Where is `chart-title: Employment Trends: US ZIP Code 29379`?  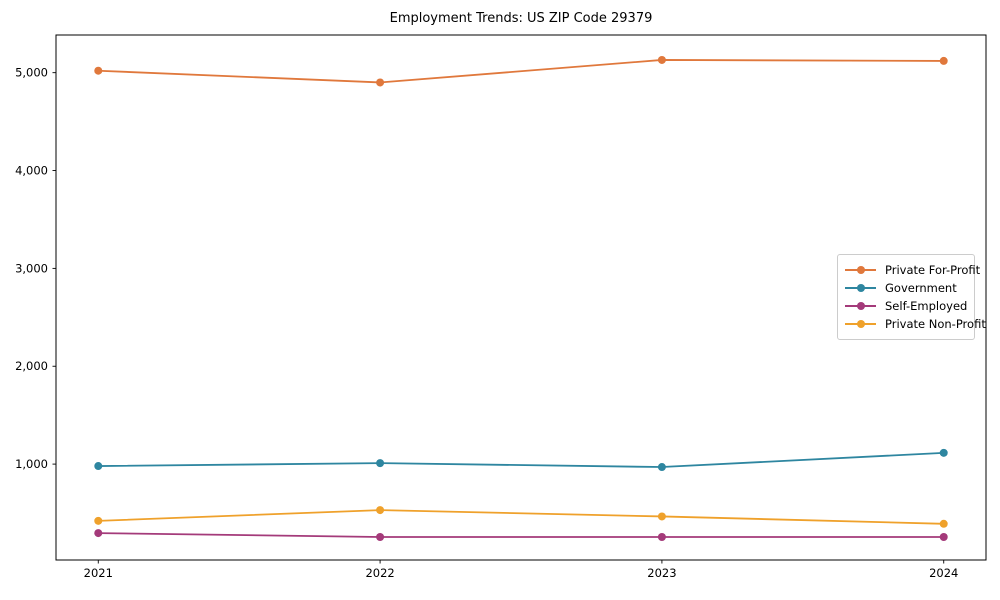
chart-title: Employment Trends: US ZIP Code 29379 is located at coordinates (521, 18).